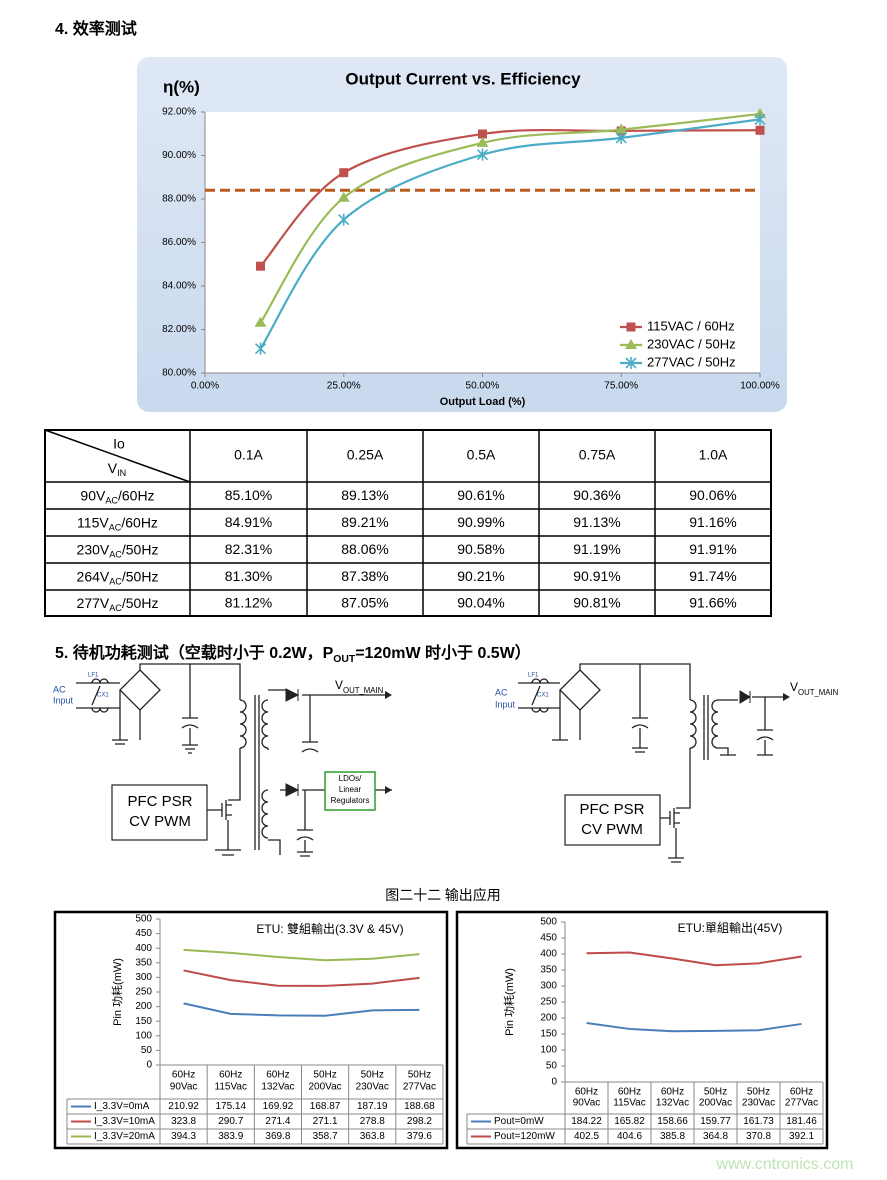  What do you see at coordinates (672, 1136) in the screenshot?
I see `table-value: 385.8` at bounding box center [672, 1136].